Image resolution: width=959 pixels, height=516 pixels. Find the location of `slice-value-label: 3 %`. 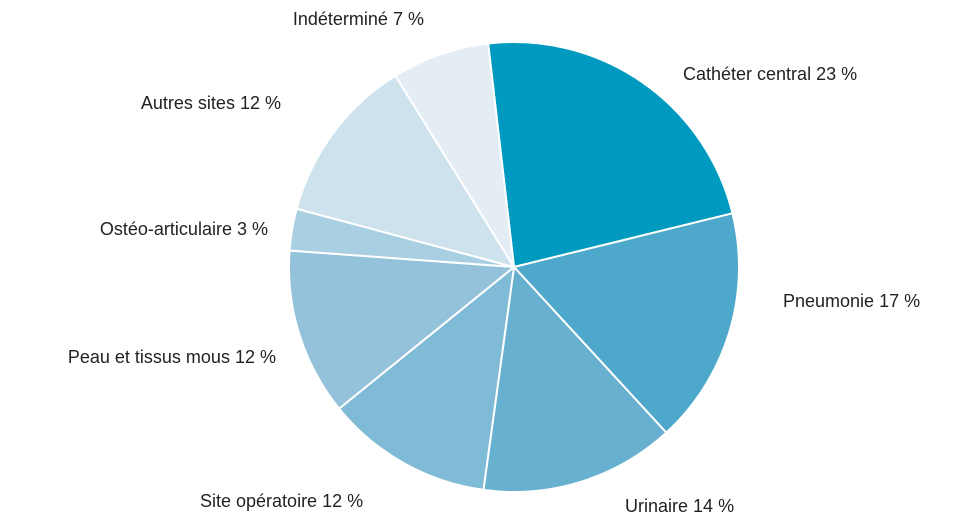

slice-value-label: 3 % is located at coordinates (252, 229).